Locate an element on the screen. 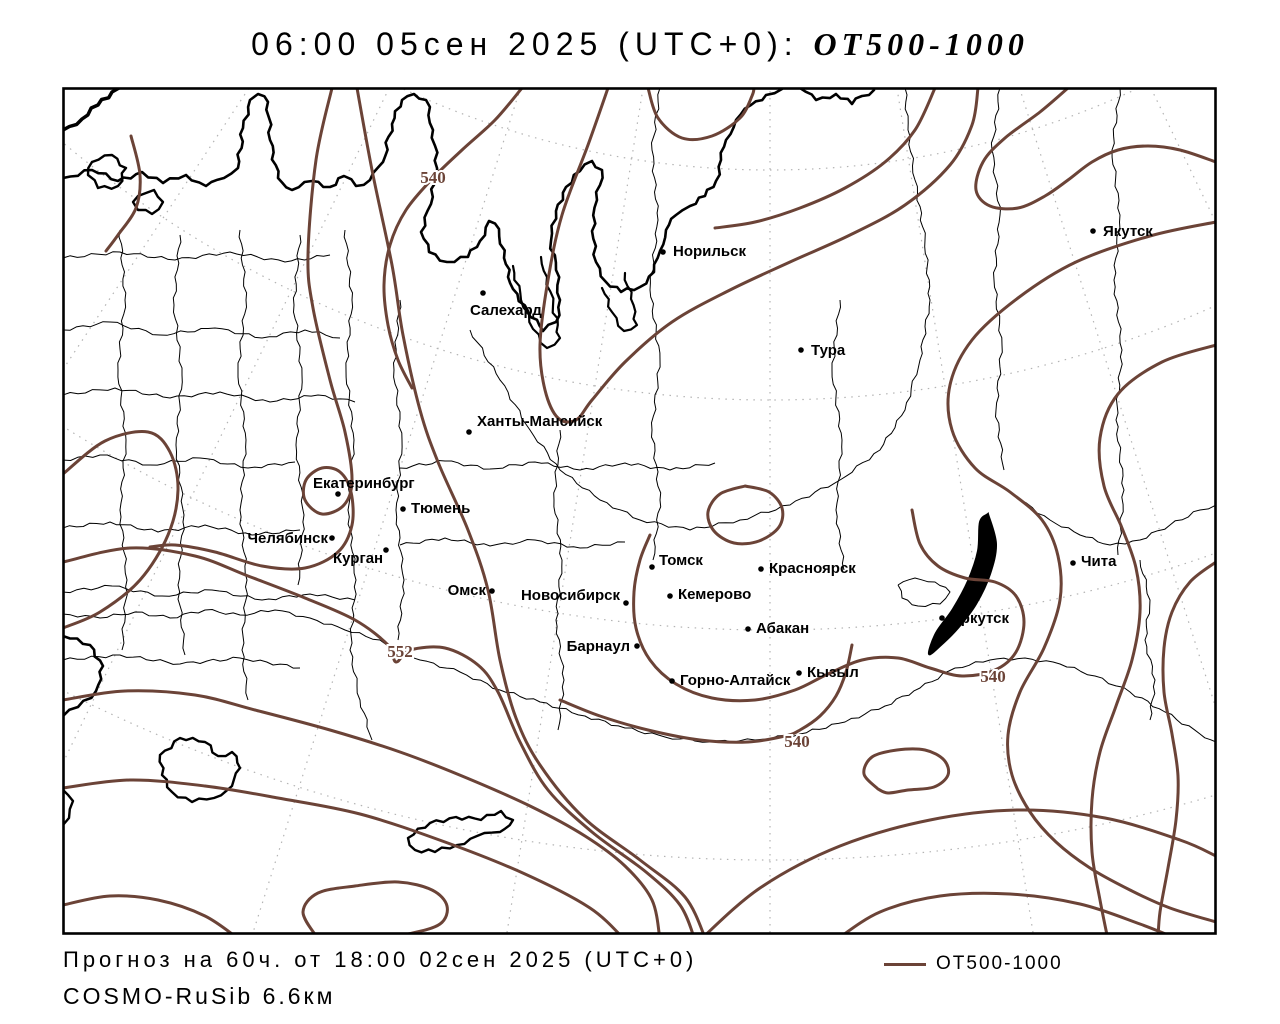 The height and width of the screenshot is (1024, 1280). legend: ОТ500-1000 is located at coordinates (973, 964).